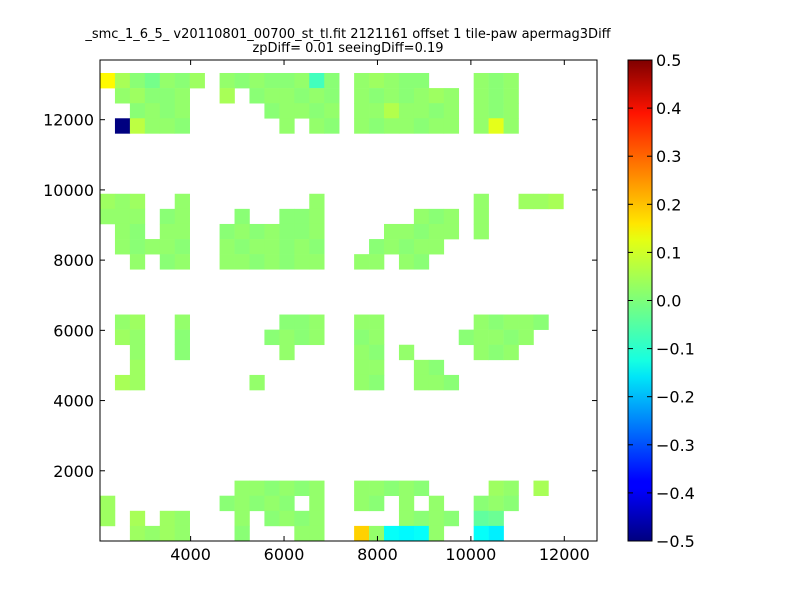 Image resolution: width=800 pixels, height=600 pixels. What do you see at coordinates (73, 330) in the screenshot?
I see `y-tick-label: 6000` at bounding box center [73, 330].